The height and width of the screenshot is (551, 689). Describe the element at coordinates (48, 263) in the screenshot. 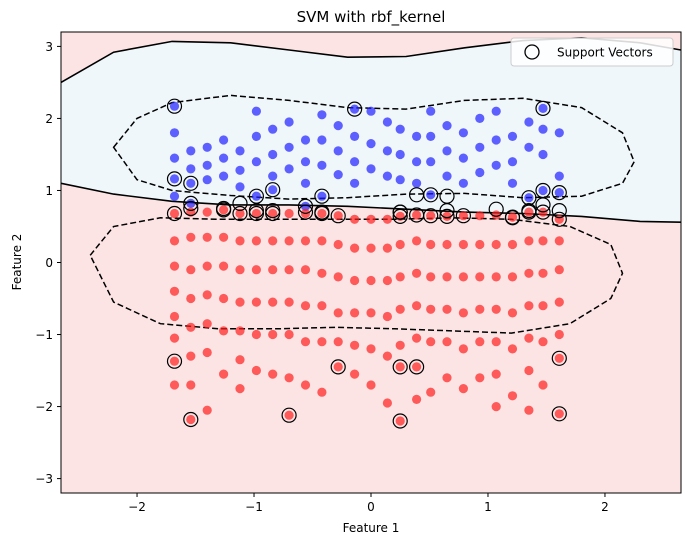

I see `y-axis: −3 −2 −1 0 1 2 3` at that location.